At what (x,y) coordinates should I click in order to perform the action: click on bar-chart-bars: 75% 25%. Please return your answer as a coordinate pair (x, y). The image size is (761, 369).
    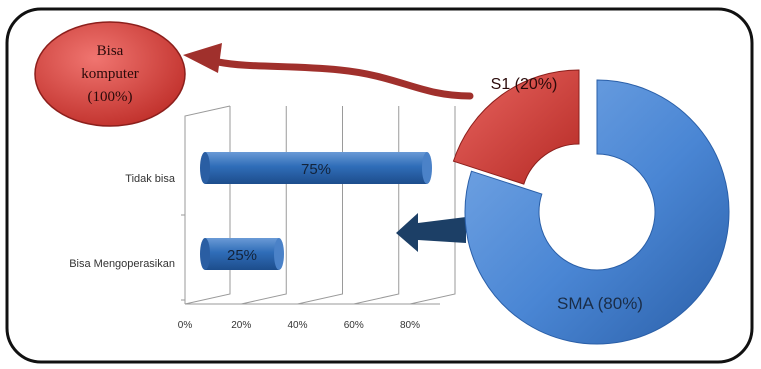
    Looking at the image, I should click on (316, 211).